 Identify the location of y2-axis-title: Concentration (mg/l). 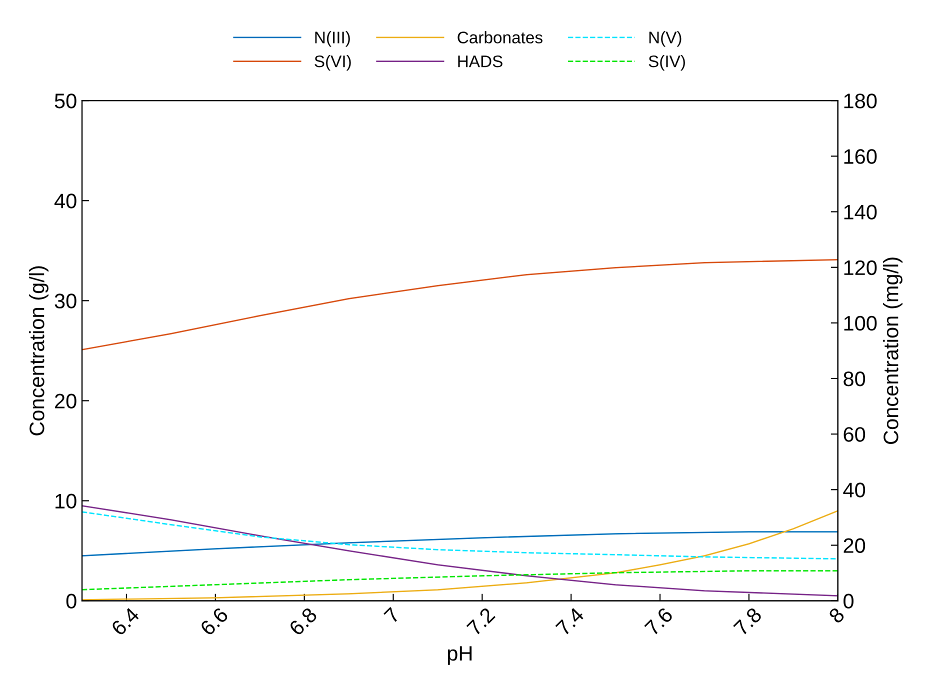
(892, 351).